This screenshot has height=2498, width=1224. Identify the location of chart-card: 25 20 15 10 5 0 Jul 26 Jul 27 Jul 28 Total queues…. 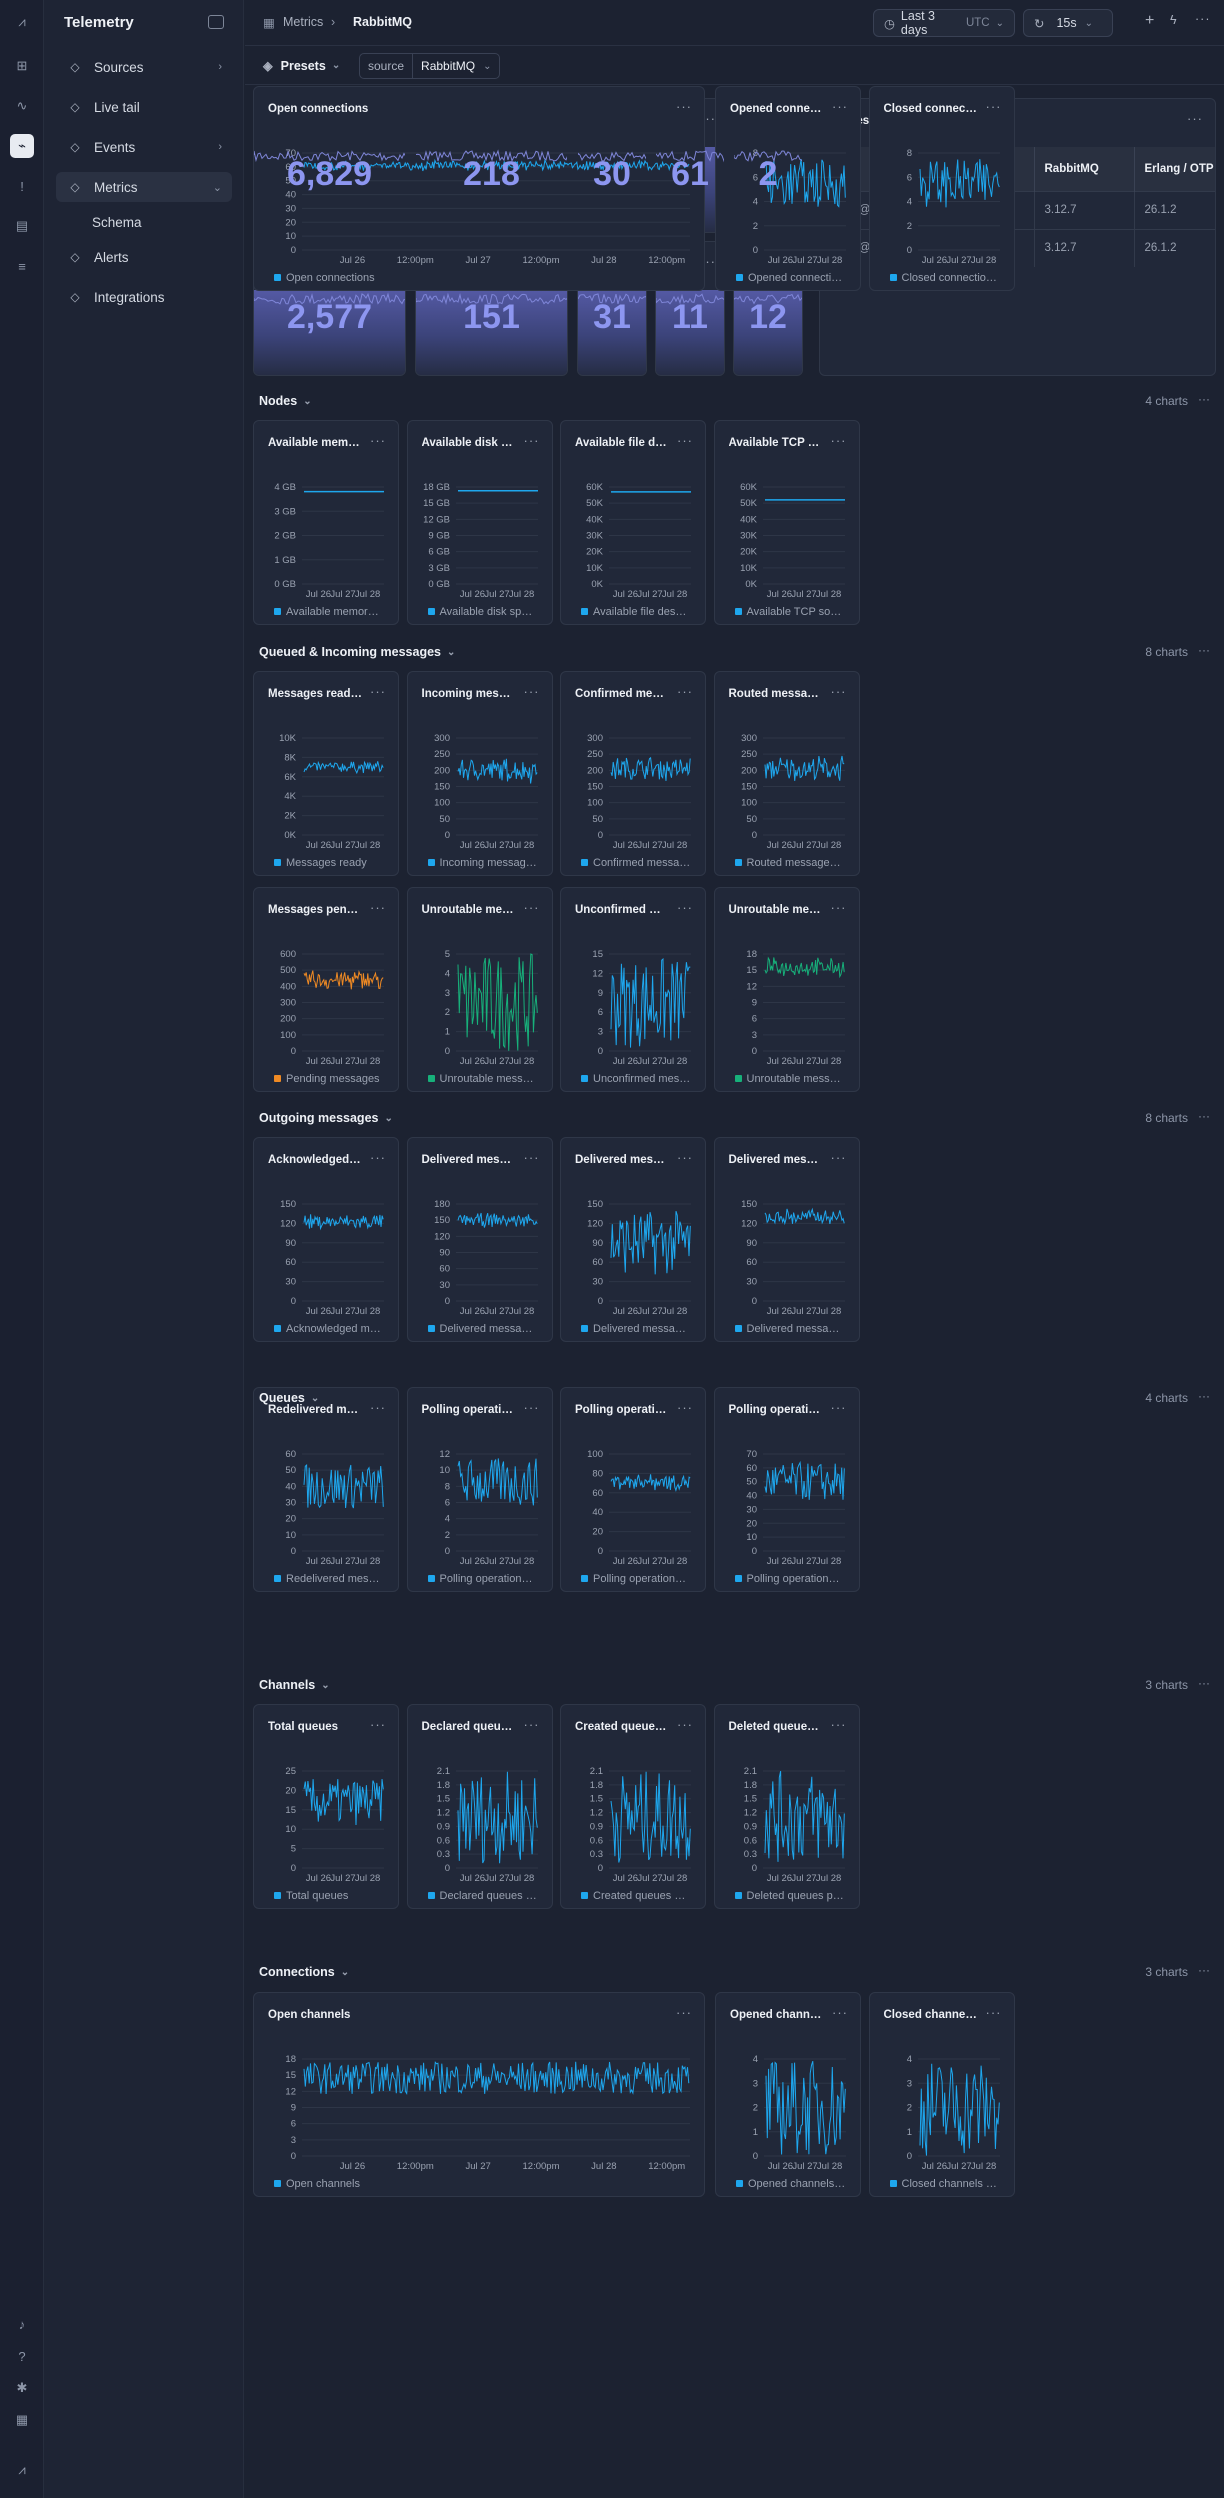
(326, 1806).